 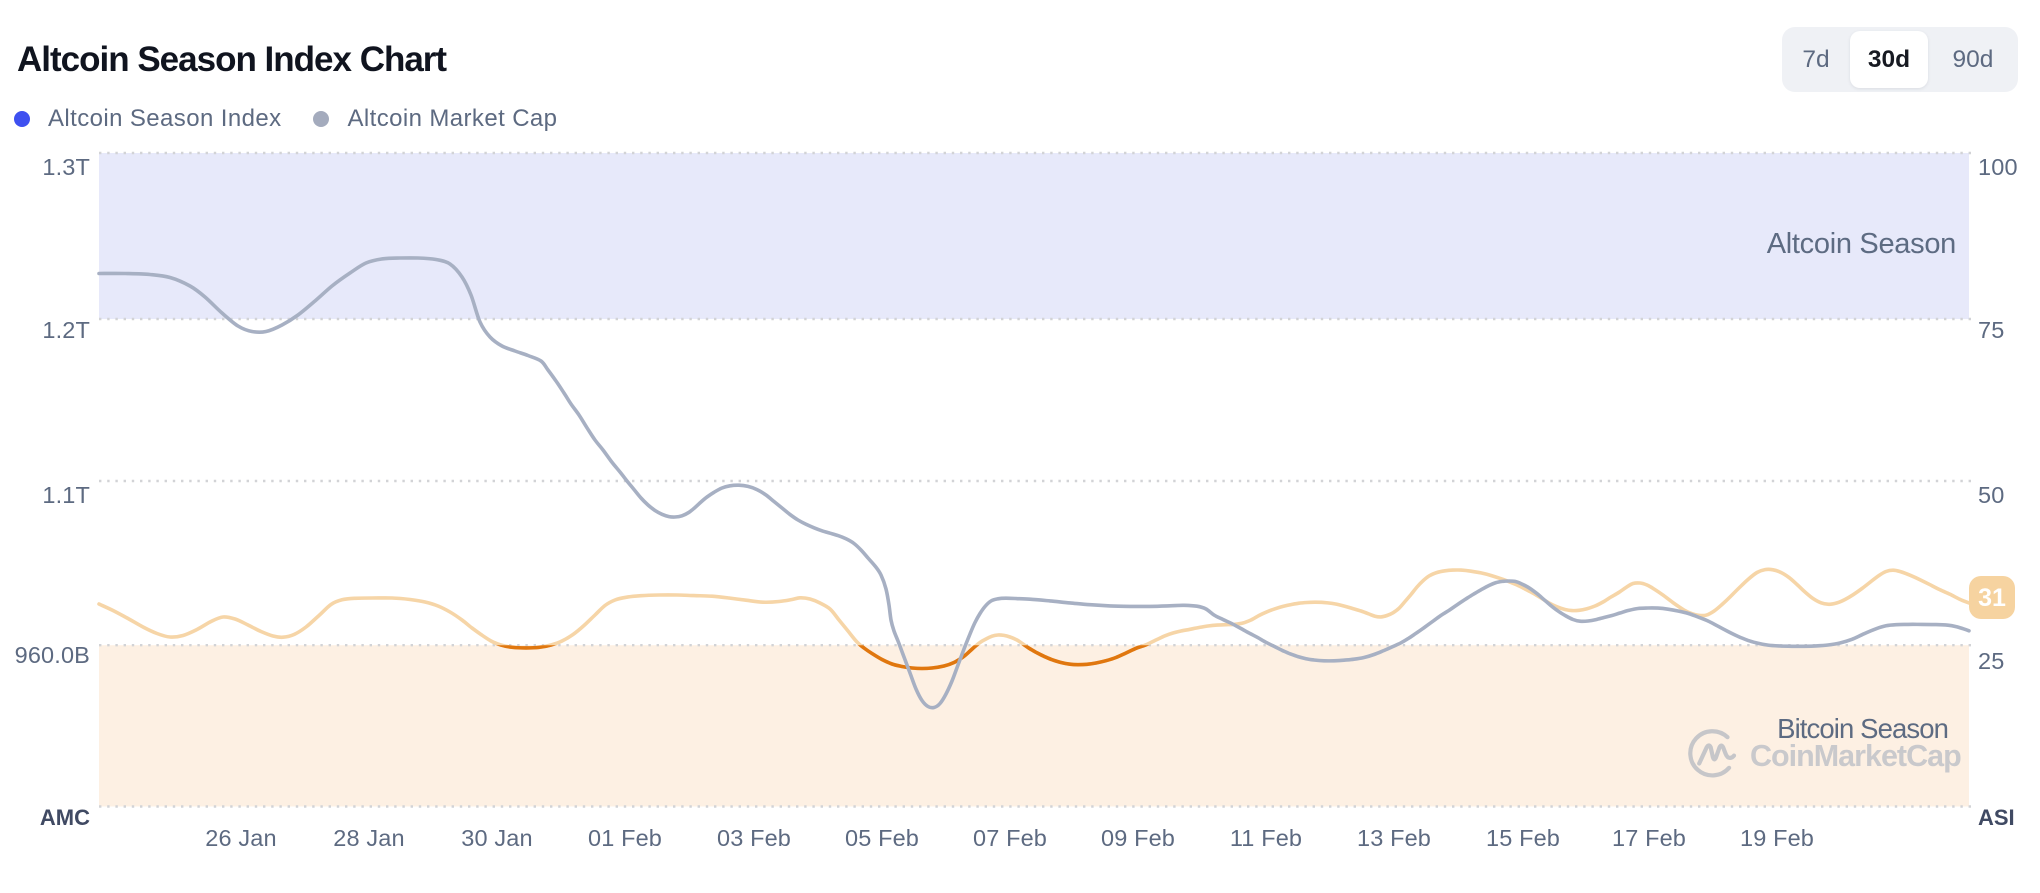 I want to click on svg-text: Bitcoin Season, so click(x=1862, y=728).